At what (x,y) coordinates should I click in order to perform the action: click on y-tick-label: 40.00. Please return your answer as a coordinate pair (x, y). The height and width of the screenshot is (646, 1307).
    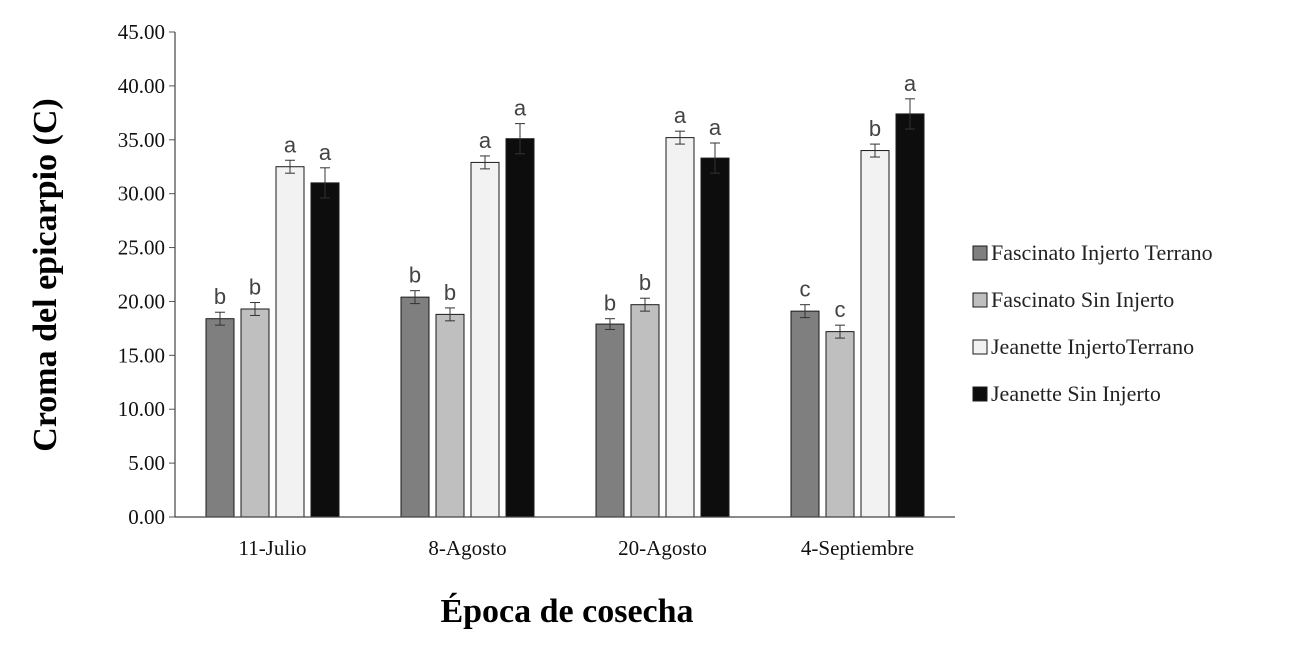
    Looking at the image, I should click on (141, 86).